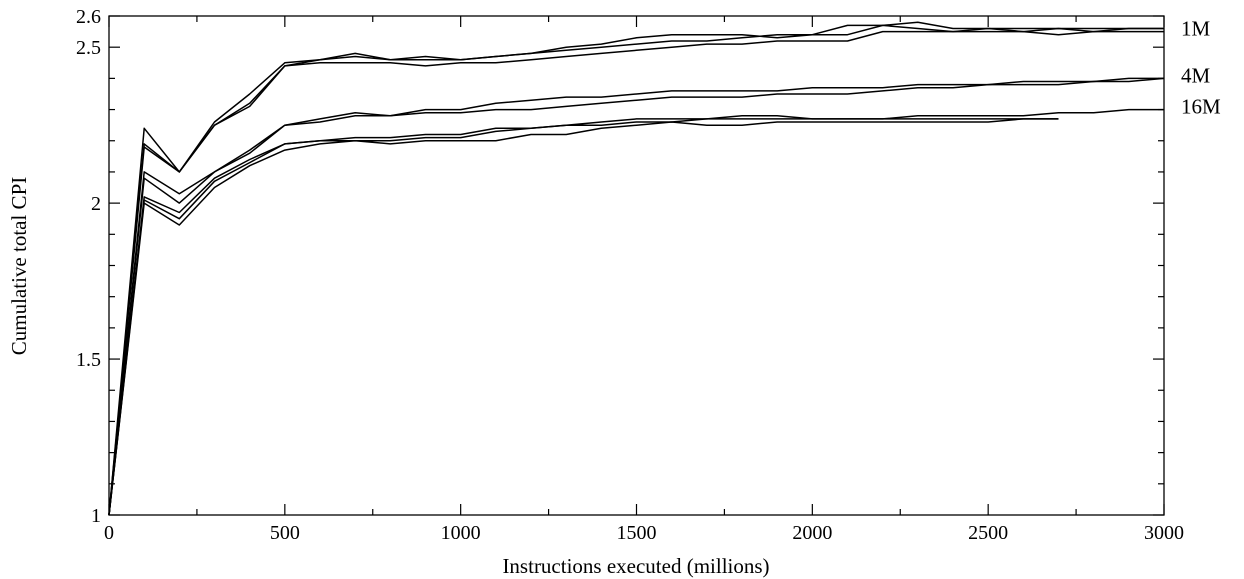  I want to click on x-axis-title: Instructions executed (millions), so click(635, 566).